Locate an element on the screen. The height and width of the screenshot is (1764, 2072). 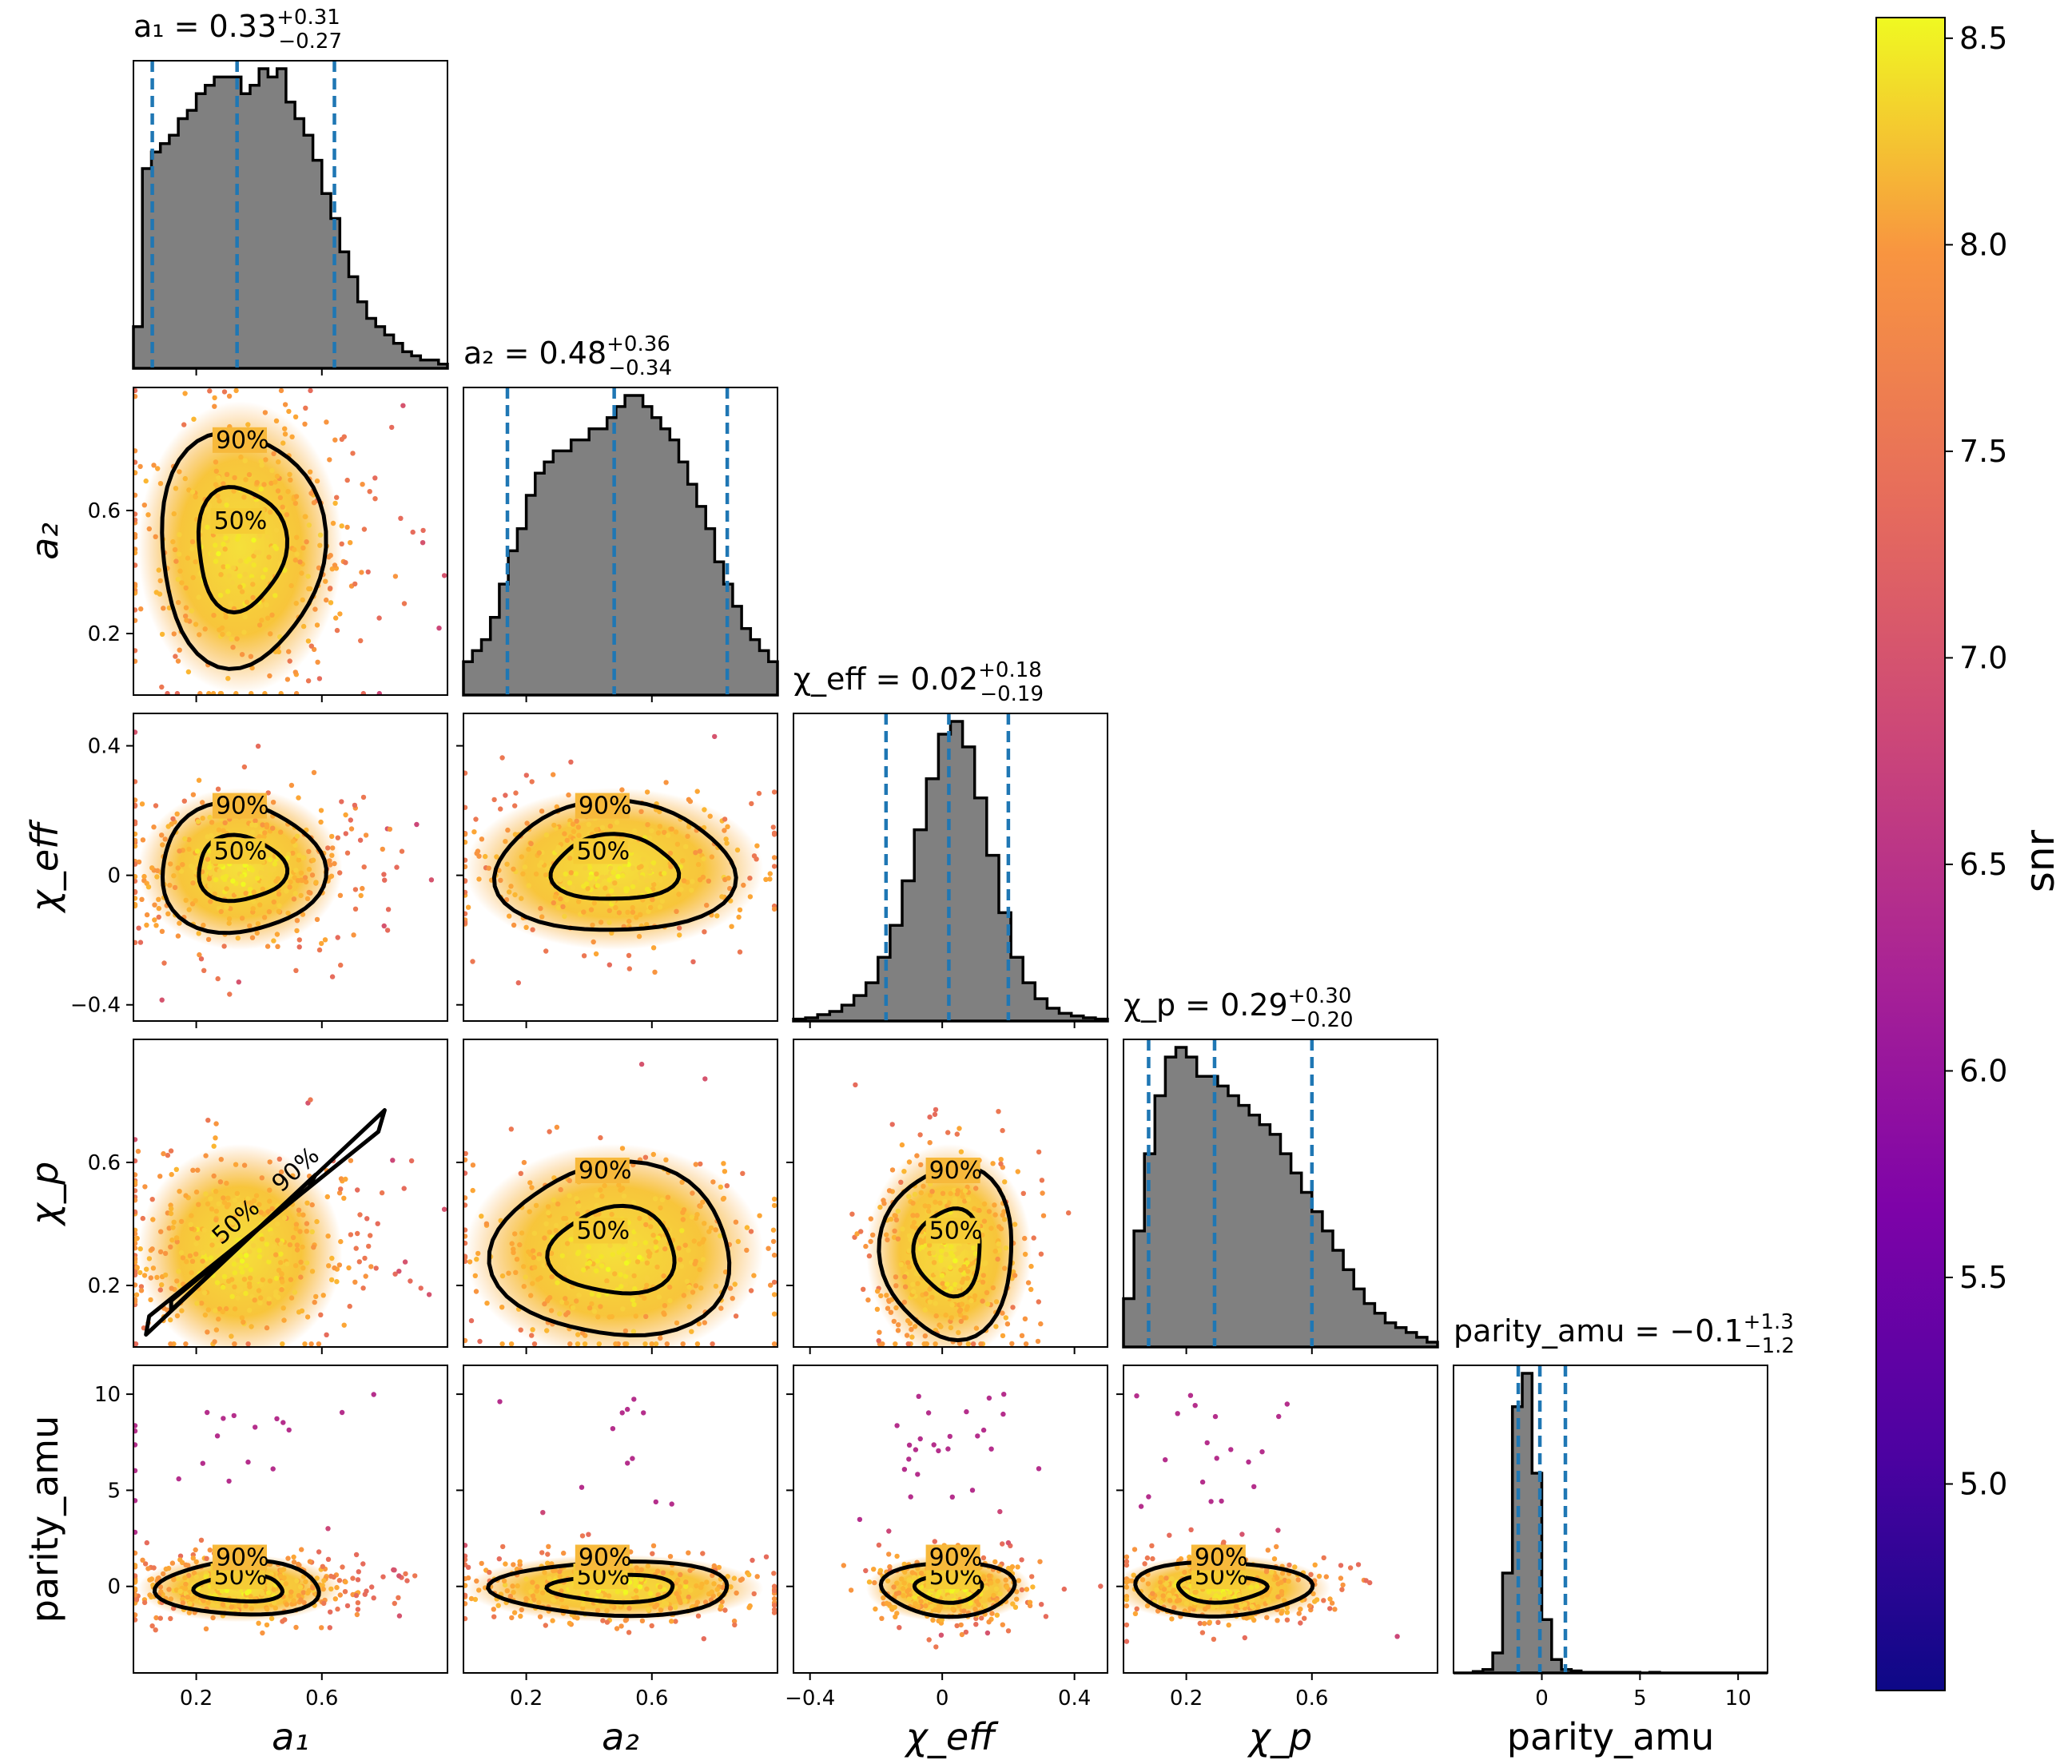
y-tick-label: 0.6 is located at coordinates (105, 511).